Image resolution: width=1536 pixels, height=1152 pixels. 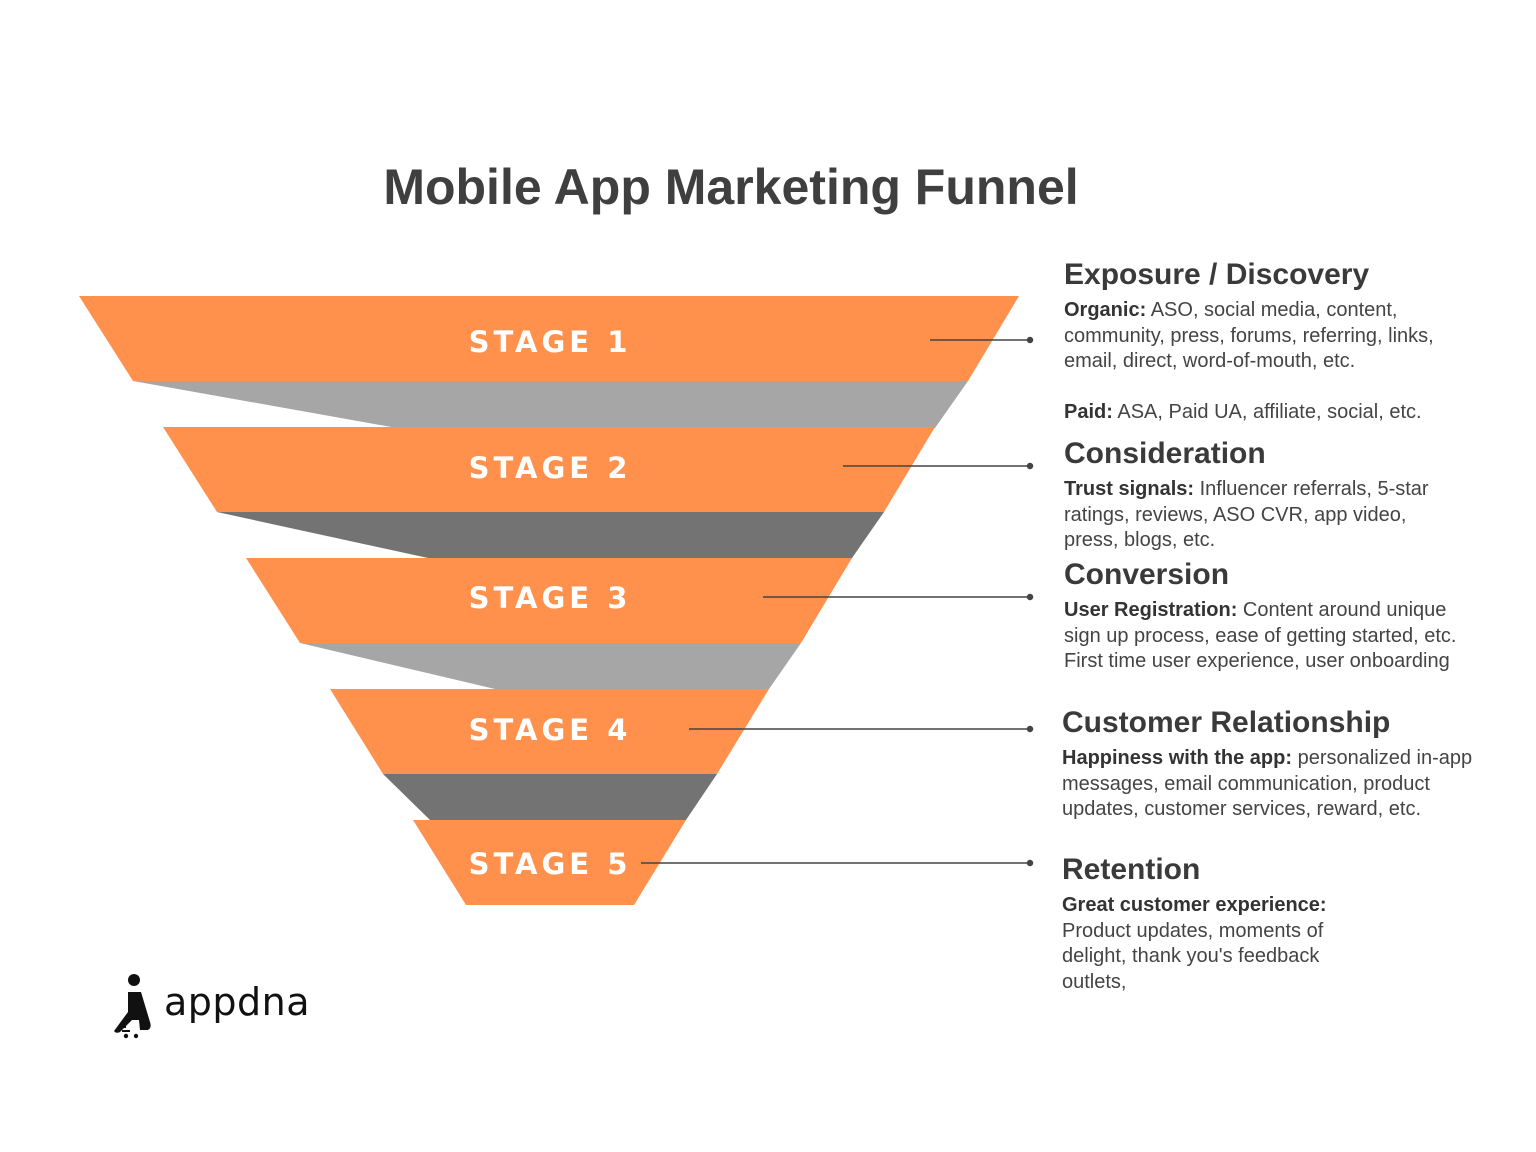 What do you see at coordinates (1131, 869) in the screenshot?
I see `stage-5-heading: Retention` at bounding box center [1131, 869].